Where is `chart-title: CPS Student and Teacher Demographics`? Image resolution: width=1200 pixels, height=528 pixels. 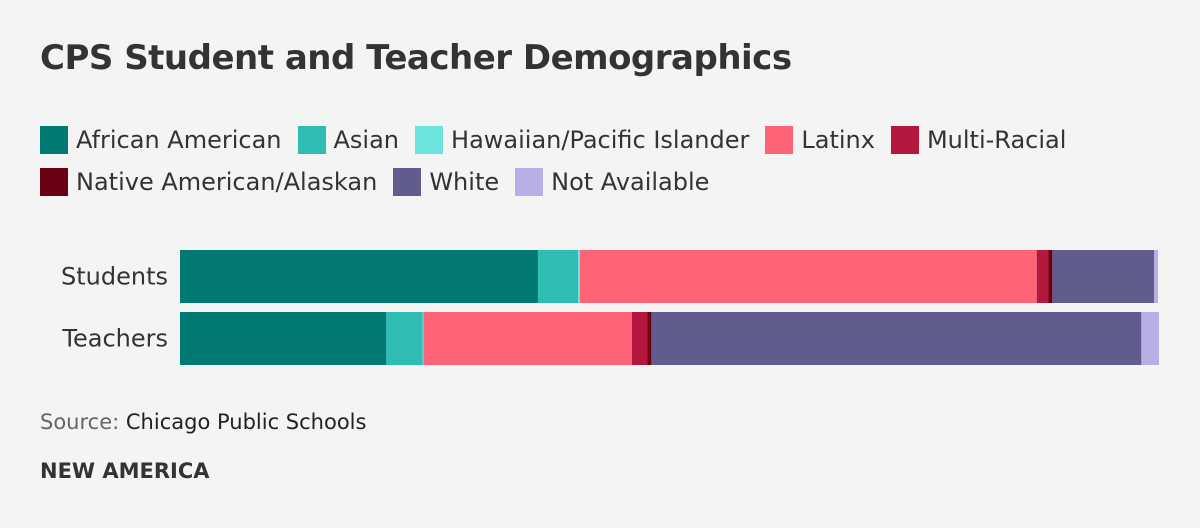 chart-title: CPS Student and Teacher Demographics is located at coordinates (416, 58).